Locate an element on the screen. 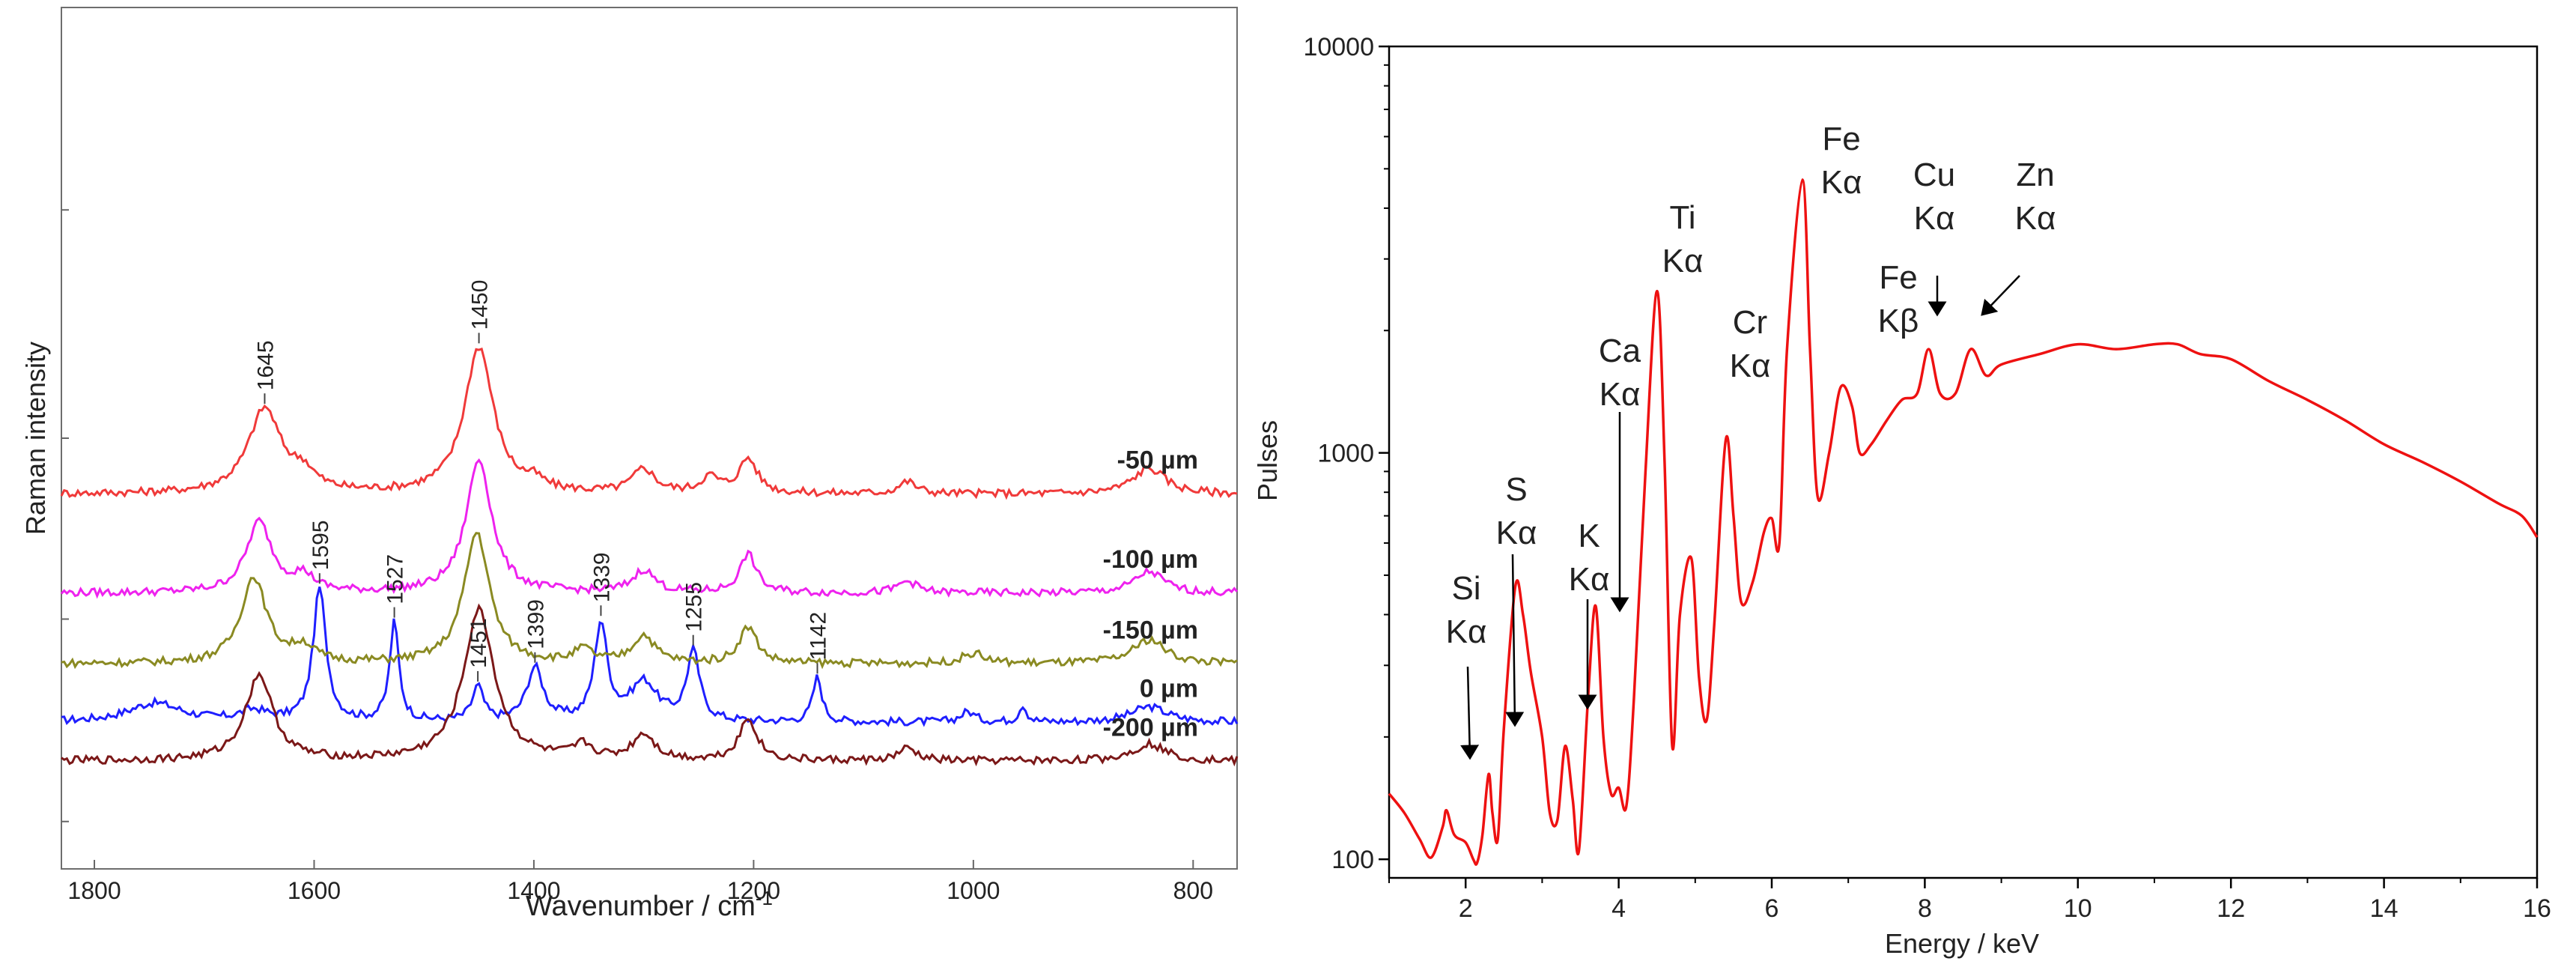 This screenshot has width=2576, height=979. raman-y-axis-title: Raman intensity is located at coordinates (35, 438).